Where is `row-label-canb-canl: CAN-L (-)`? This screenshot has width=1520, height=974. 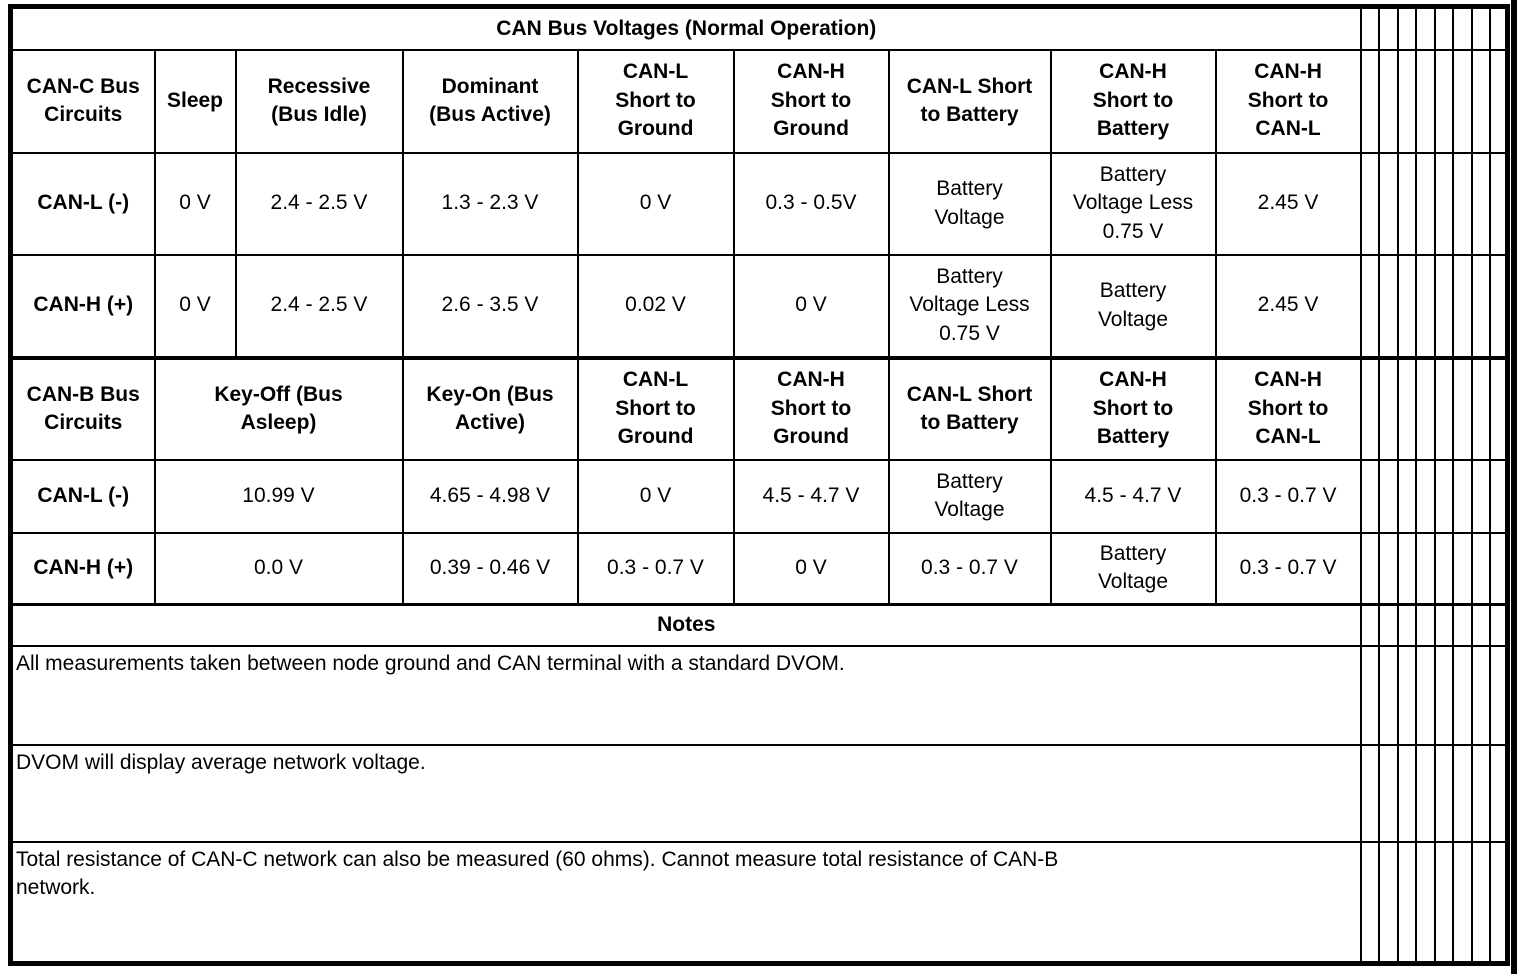 row-label-canb-canl: CAN-L (-) is located at coordinates (82, 496).